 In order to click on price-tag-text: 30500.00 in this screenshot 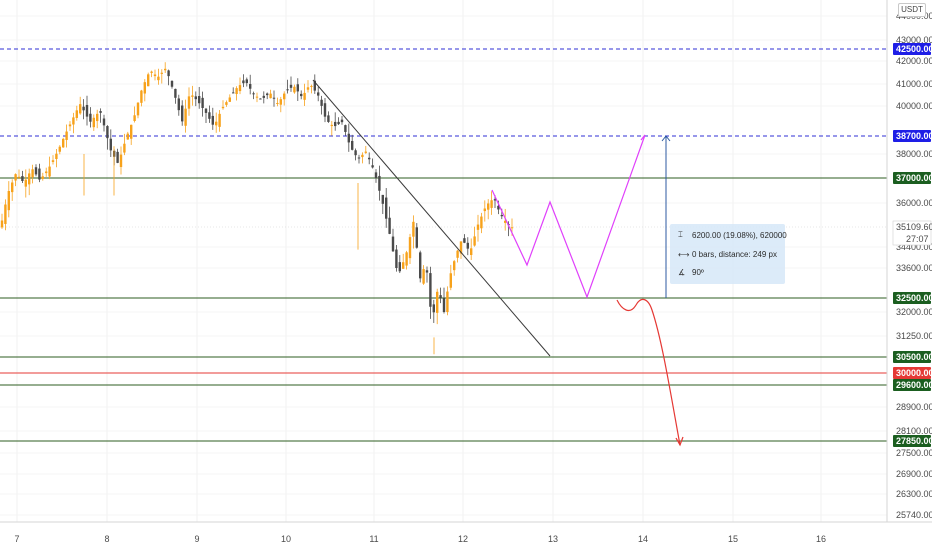, I will do `click(914, 357)`.